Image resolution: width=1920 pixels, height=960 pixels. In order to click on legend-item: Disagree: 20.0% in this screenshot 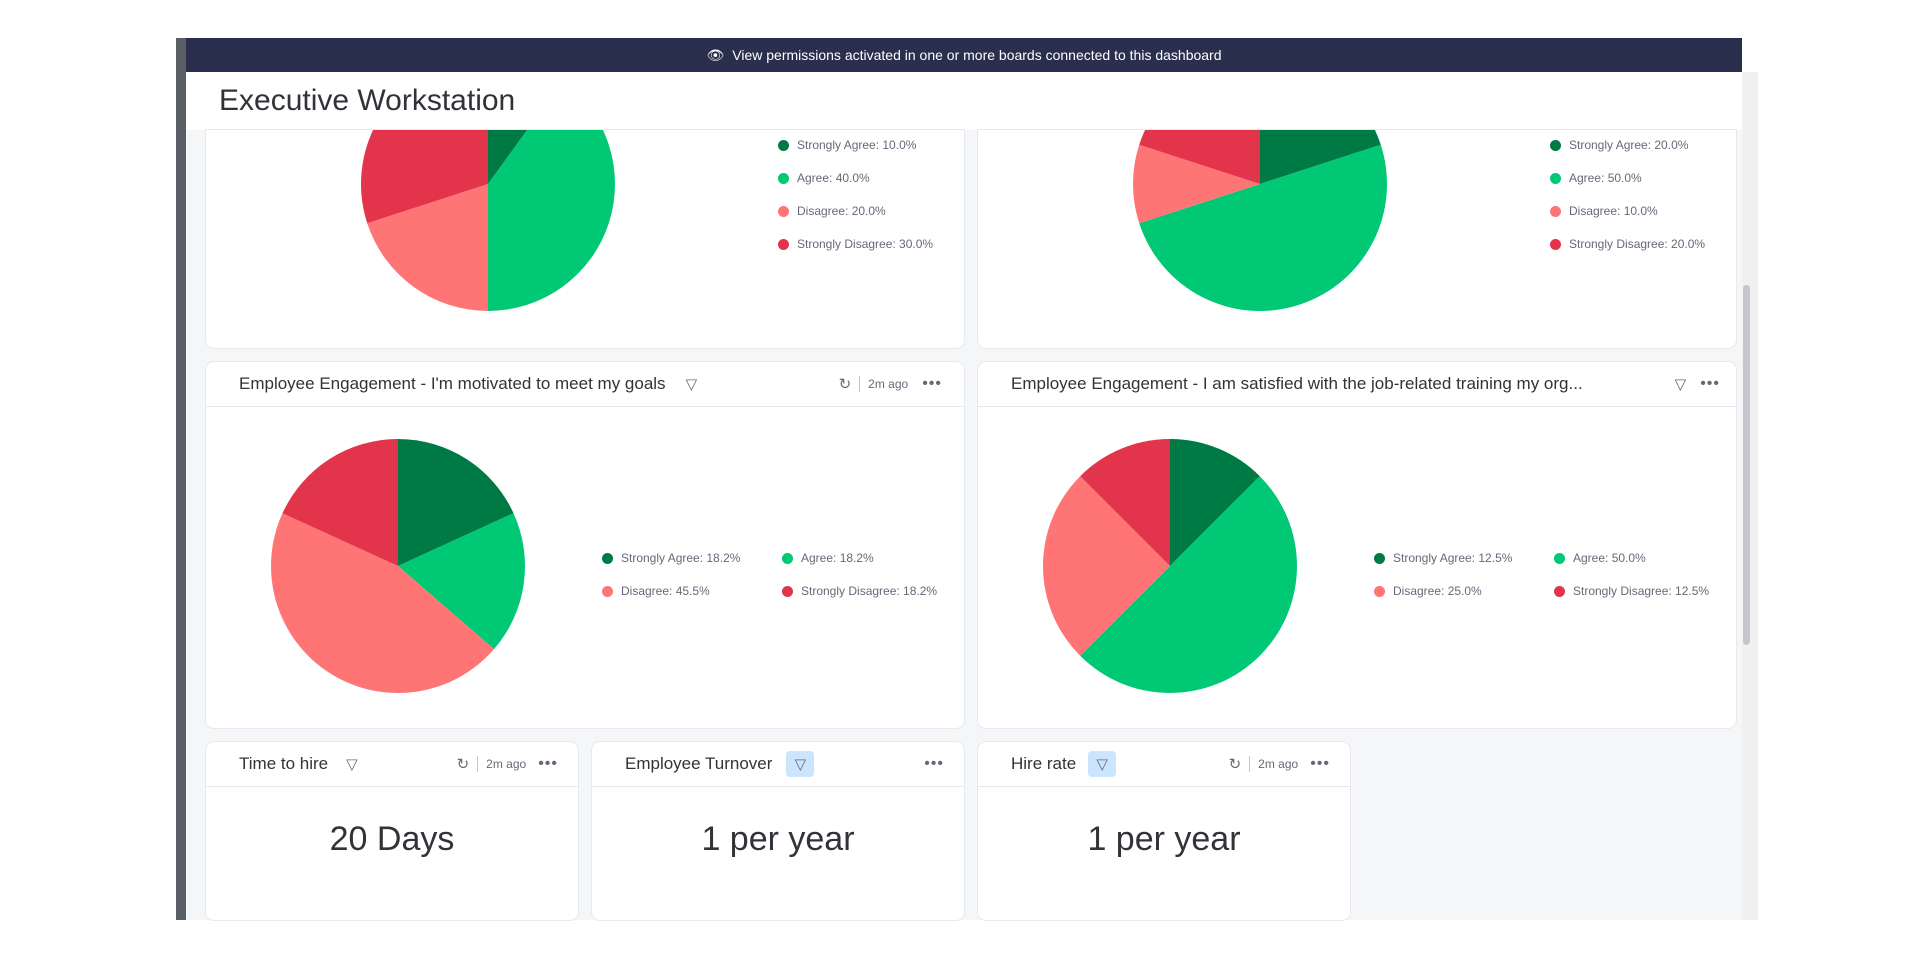, I will do `click(832, 211)`.